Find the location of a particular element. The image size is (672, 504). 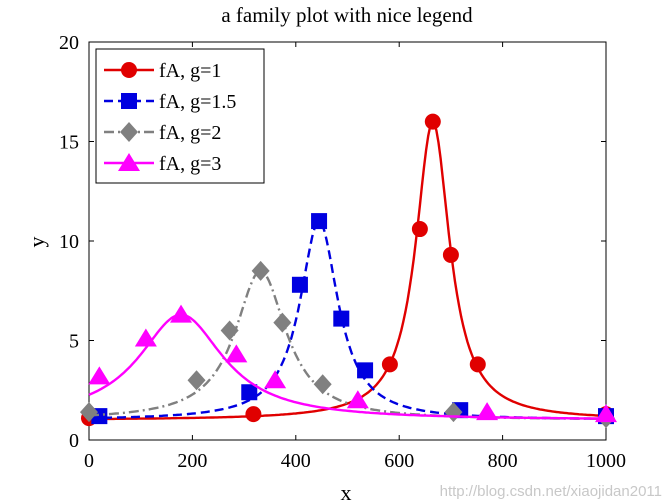

y-tick-label: 20 is located at coordinates (69, 43).